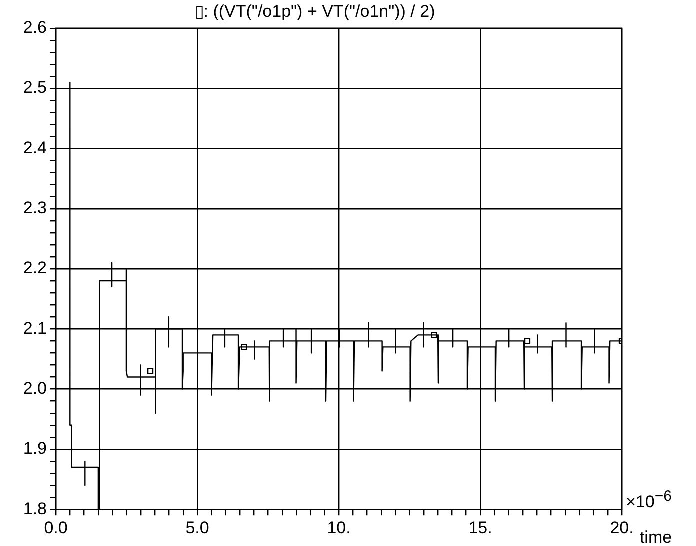  I want to click on x-tick-label: 20., so click(622, 528).